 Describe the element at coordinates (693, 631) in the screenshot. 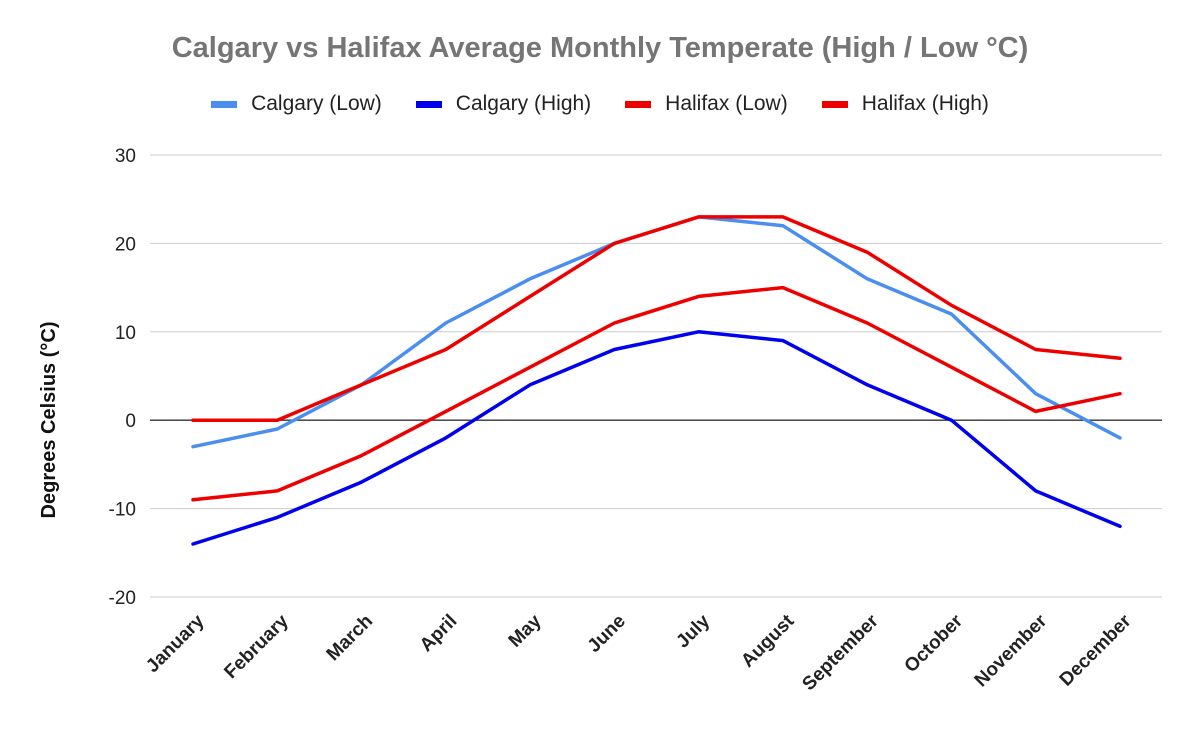

I see `x-tick-label: July` at that location.